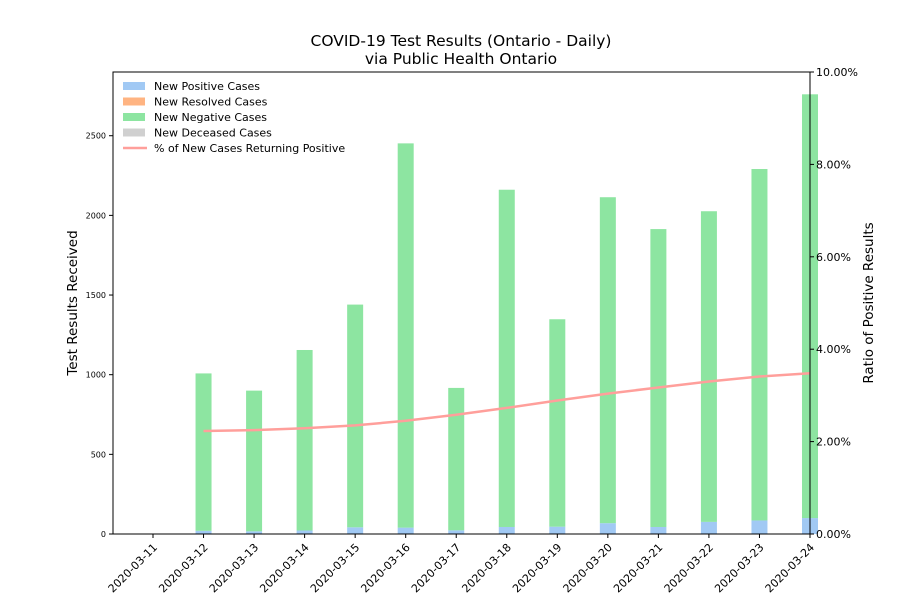  What do you see at coordinates (133, 568) in the screenshot?
I see `x-tick-label-2020-03-11: 2020-03-11` at bounding box center [133, 568].